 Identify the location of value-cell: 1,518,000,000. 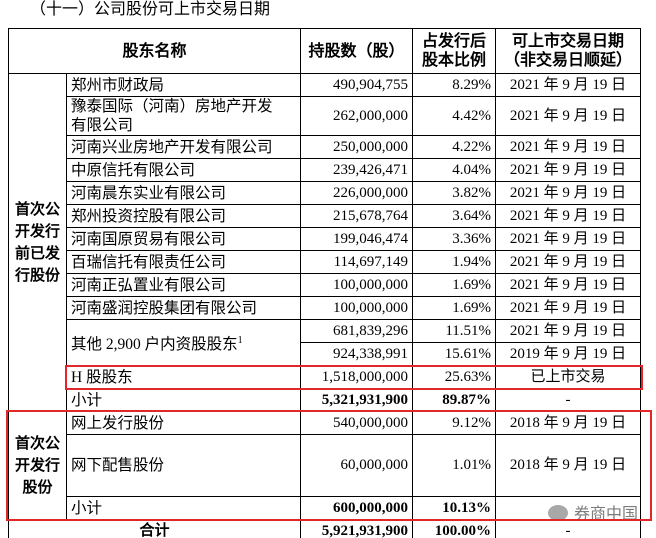
(357, 377).